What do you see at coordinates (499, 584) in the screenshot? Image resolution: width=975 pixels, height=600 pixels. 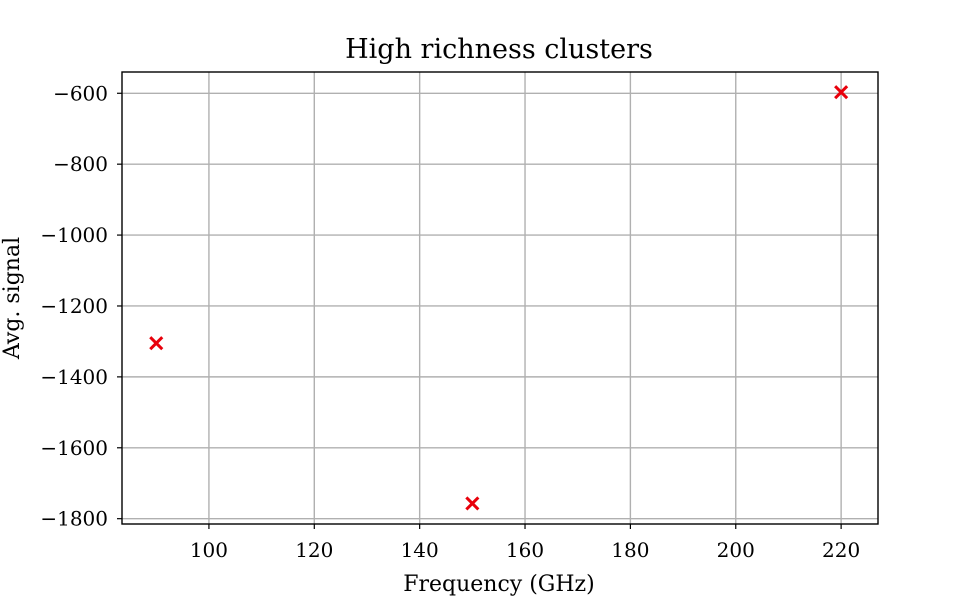 I see `x-axis-label: Frequency (GHz)` at bounding box center [499, 584].